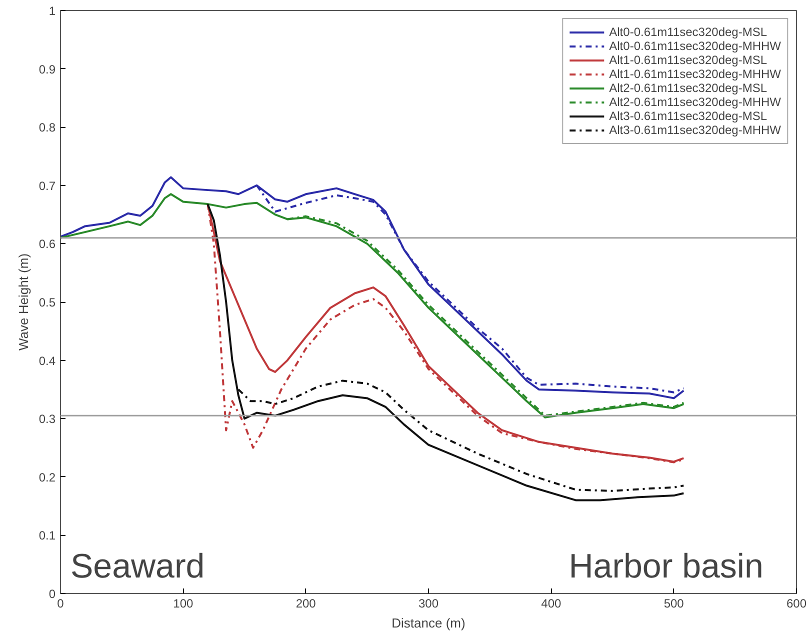  What do you see at coordinates (428, 603) in the screenshot?
I see `x-tick-label: 300` at bounding box center [428, 603].